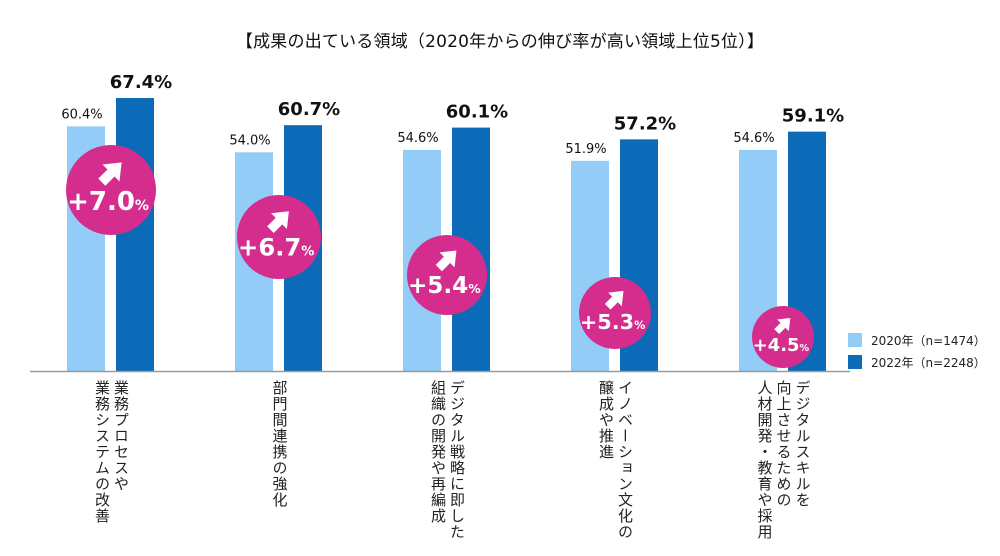 Image resolution: width=1000 pixels, height=556 pixels. I want to click on growth-badge-0: +7.0%, so click(111, 190).